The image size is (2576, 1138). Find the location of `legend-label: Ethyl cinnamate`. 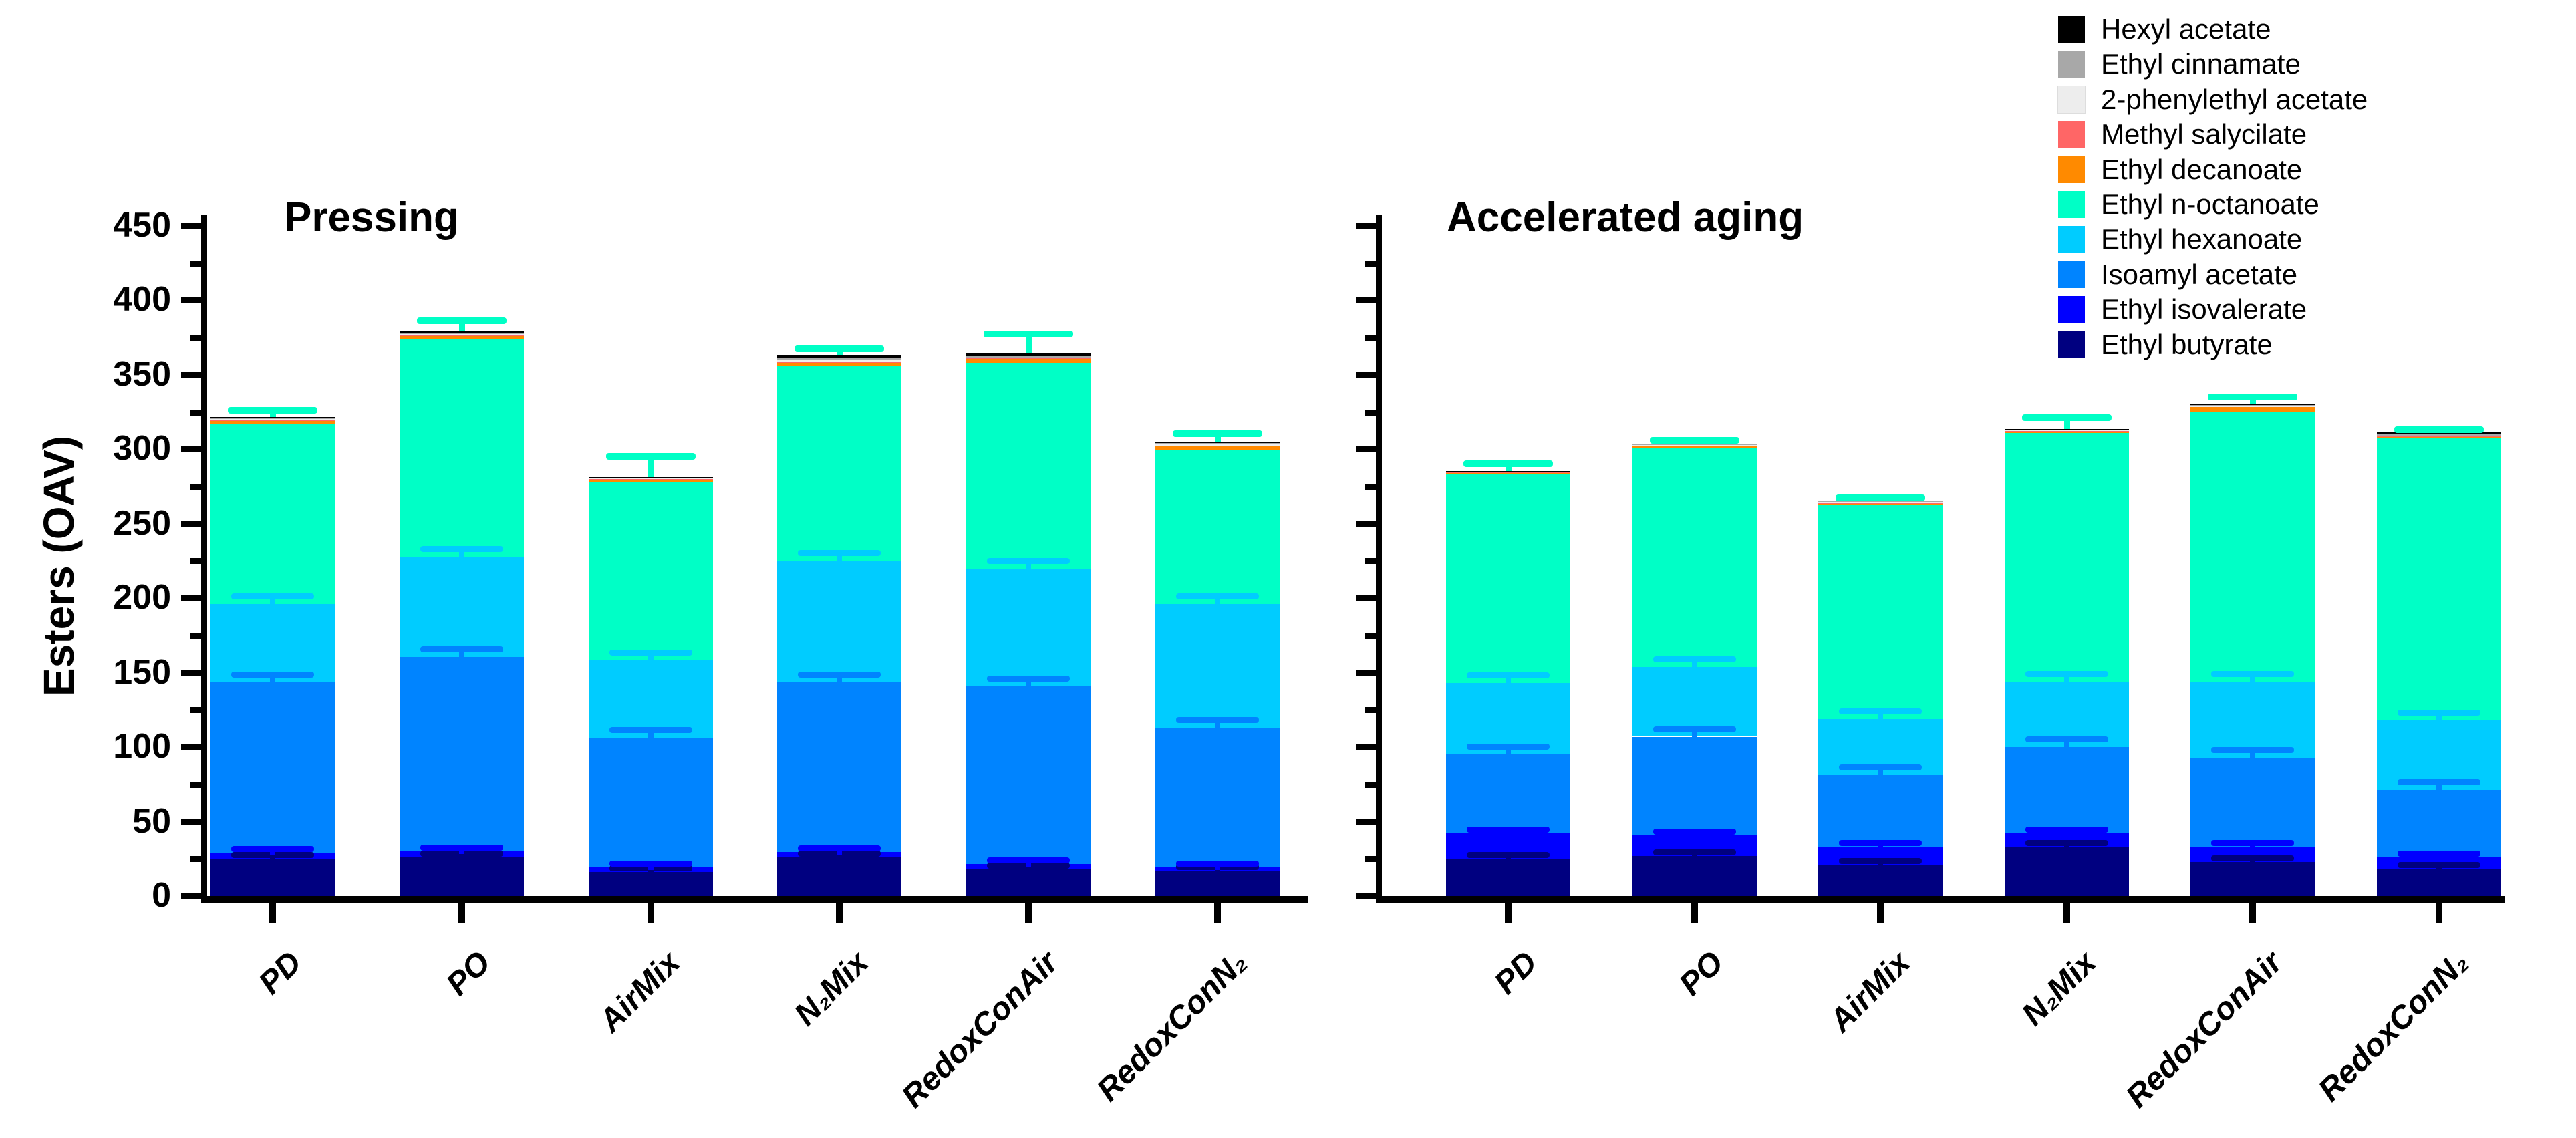

legend-label: Ethyl cinnamate is located at coordinates (2201, 64).